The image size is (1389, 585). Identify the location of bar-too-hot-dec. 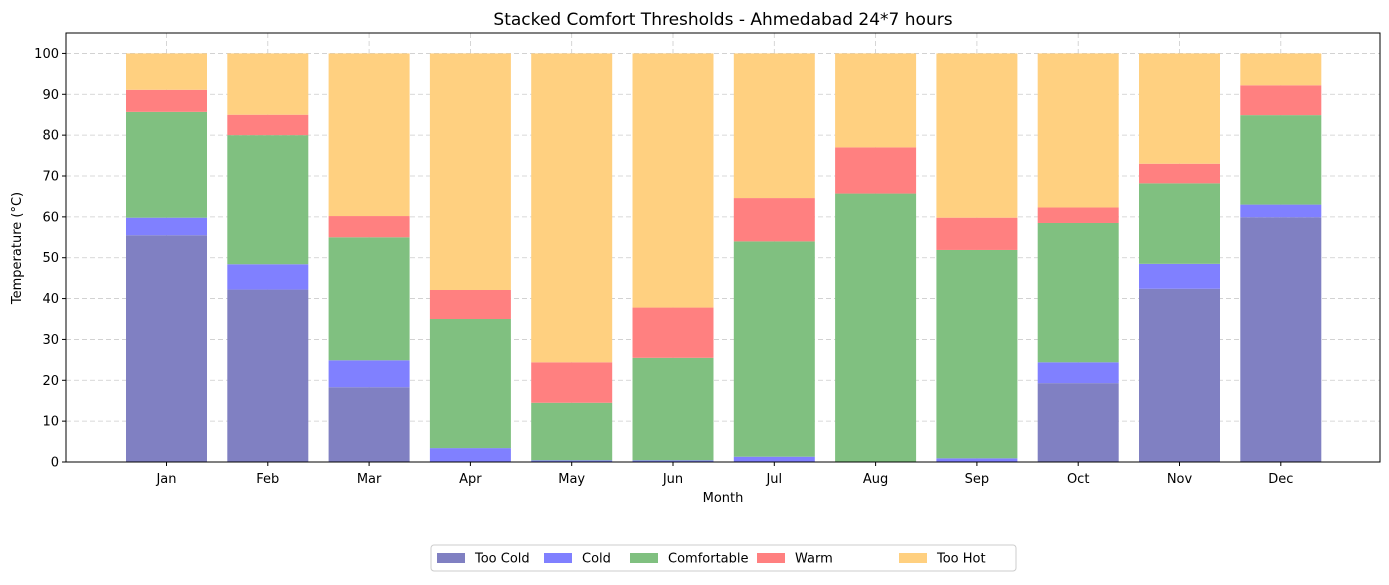
(1280, 69).